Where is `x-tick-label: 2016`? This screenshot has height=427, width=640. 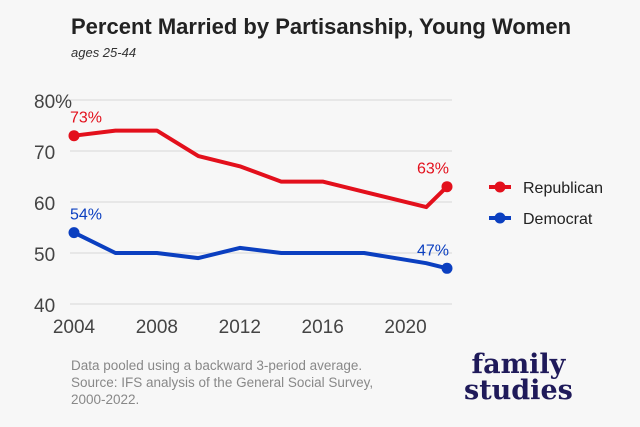
x-tick-label: 2016 is located at coordinates (323, 327).